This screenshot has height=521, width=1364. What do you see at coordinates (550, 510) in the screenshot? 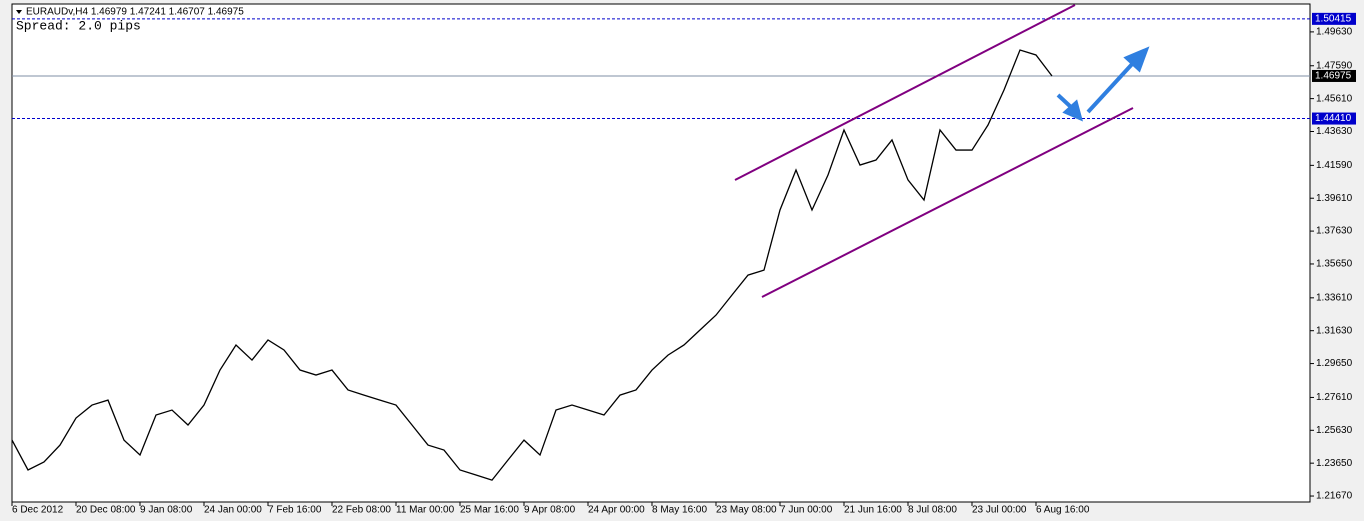
I see `x-tick-label: 9 Apr 08:00` at bounding box center [550, 510].